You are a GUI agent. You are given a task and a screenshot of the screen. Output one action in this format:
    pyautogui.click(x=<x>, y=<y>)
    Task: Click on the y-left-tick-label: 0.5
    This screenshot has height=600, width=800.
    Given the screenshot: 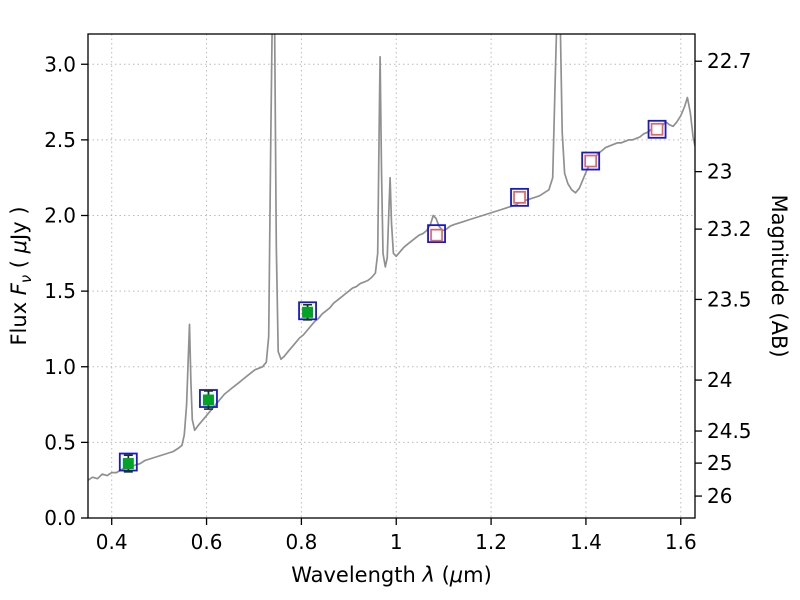 What is the action you would take?
    pyautogui.click(x=60, y=442)
    